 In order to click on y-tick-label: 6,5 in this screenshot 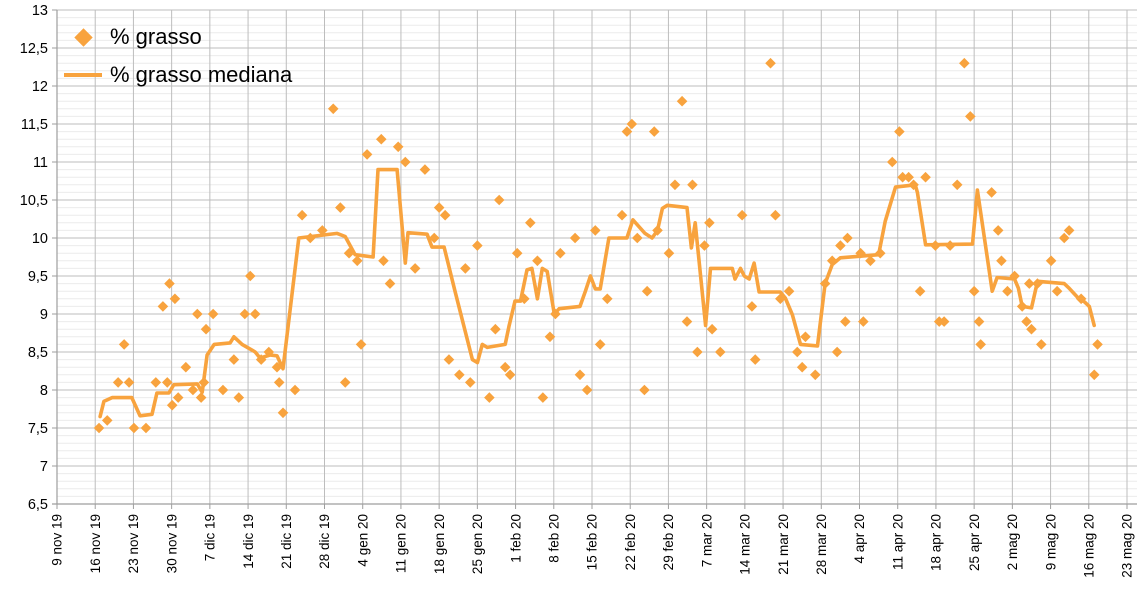, I will do `click(38, 505)`.